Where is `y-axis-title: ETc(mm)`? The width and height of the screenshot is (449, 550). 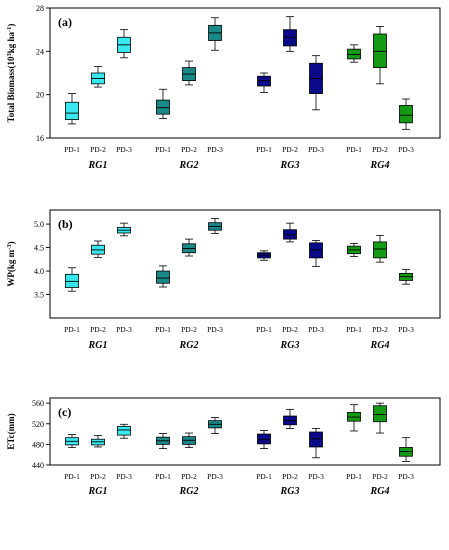
y-axis-title: ETc(mm) is located at coordinates (11, 431).